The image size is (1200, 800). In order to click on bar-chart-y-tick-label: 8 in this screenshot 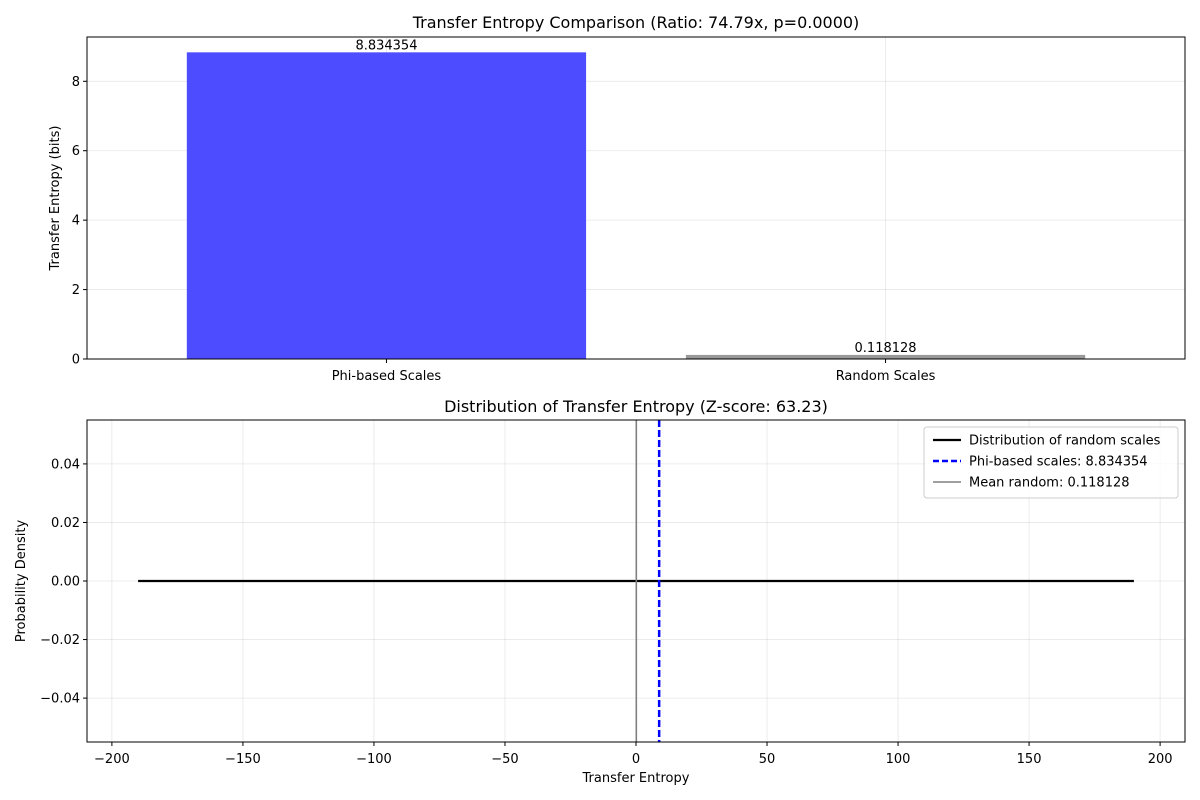, I will do `click(76, 82)`.